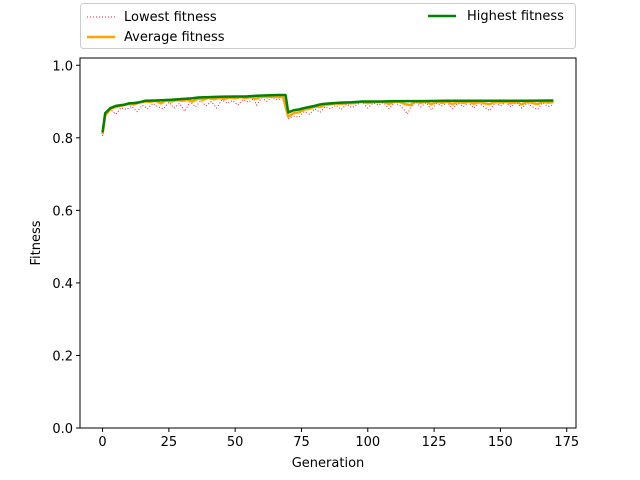  What do you see at coordinates (62, 66) in the screenshot?
I see `y-tick-label: 1.0` at bounding box center [62, 66].